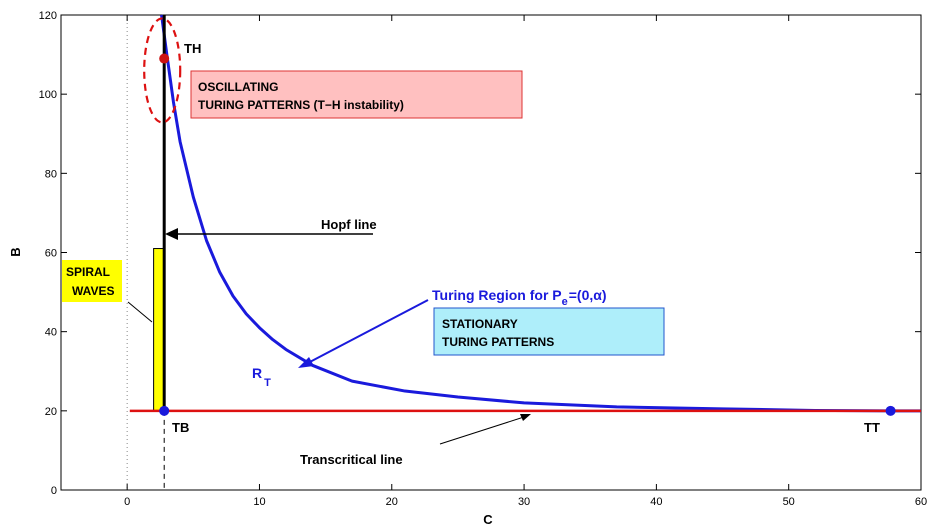 The height and width of the screenshot is (527, 929). I want to click on spiral-label-line1: SPIRAL, so click(88, 272).